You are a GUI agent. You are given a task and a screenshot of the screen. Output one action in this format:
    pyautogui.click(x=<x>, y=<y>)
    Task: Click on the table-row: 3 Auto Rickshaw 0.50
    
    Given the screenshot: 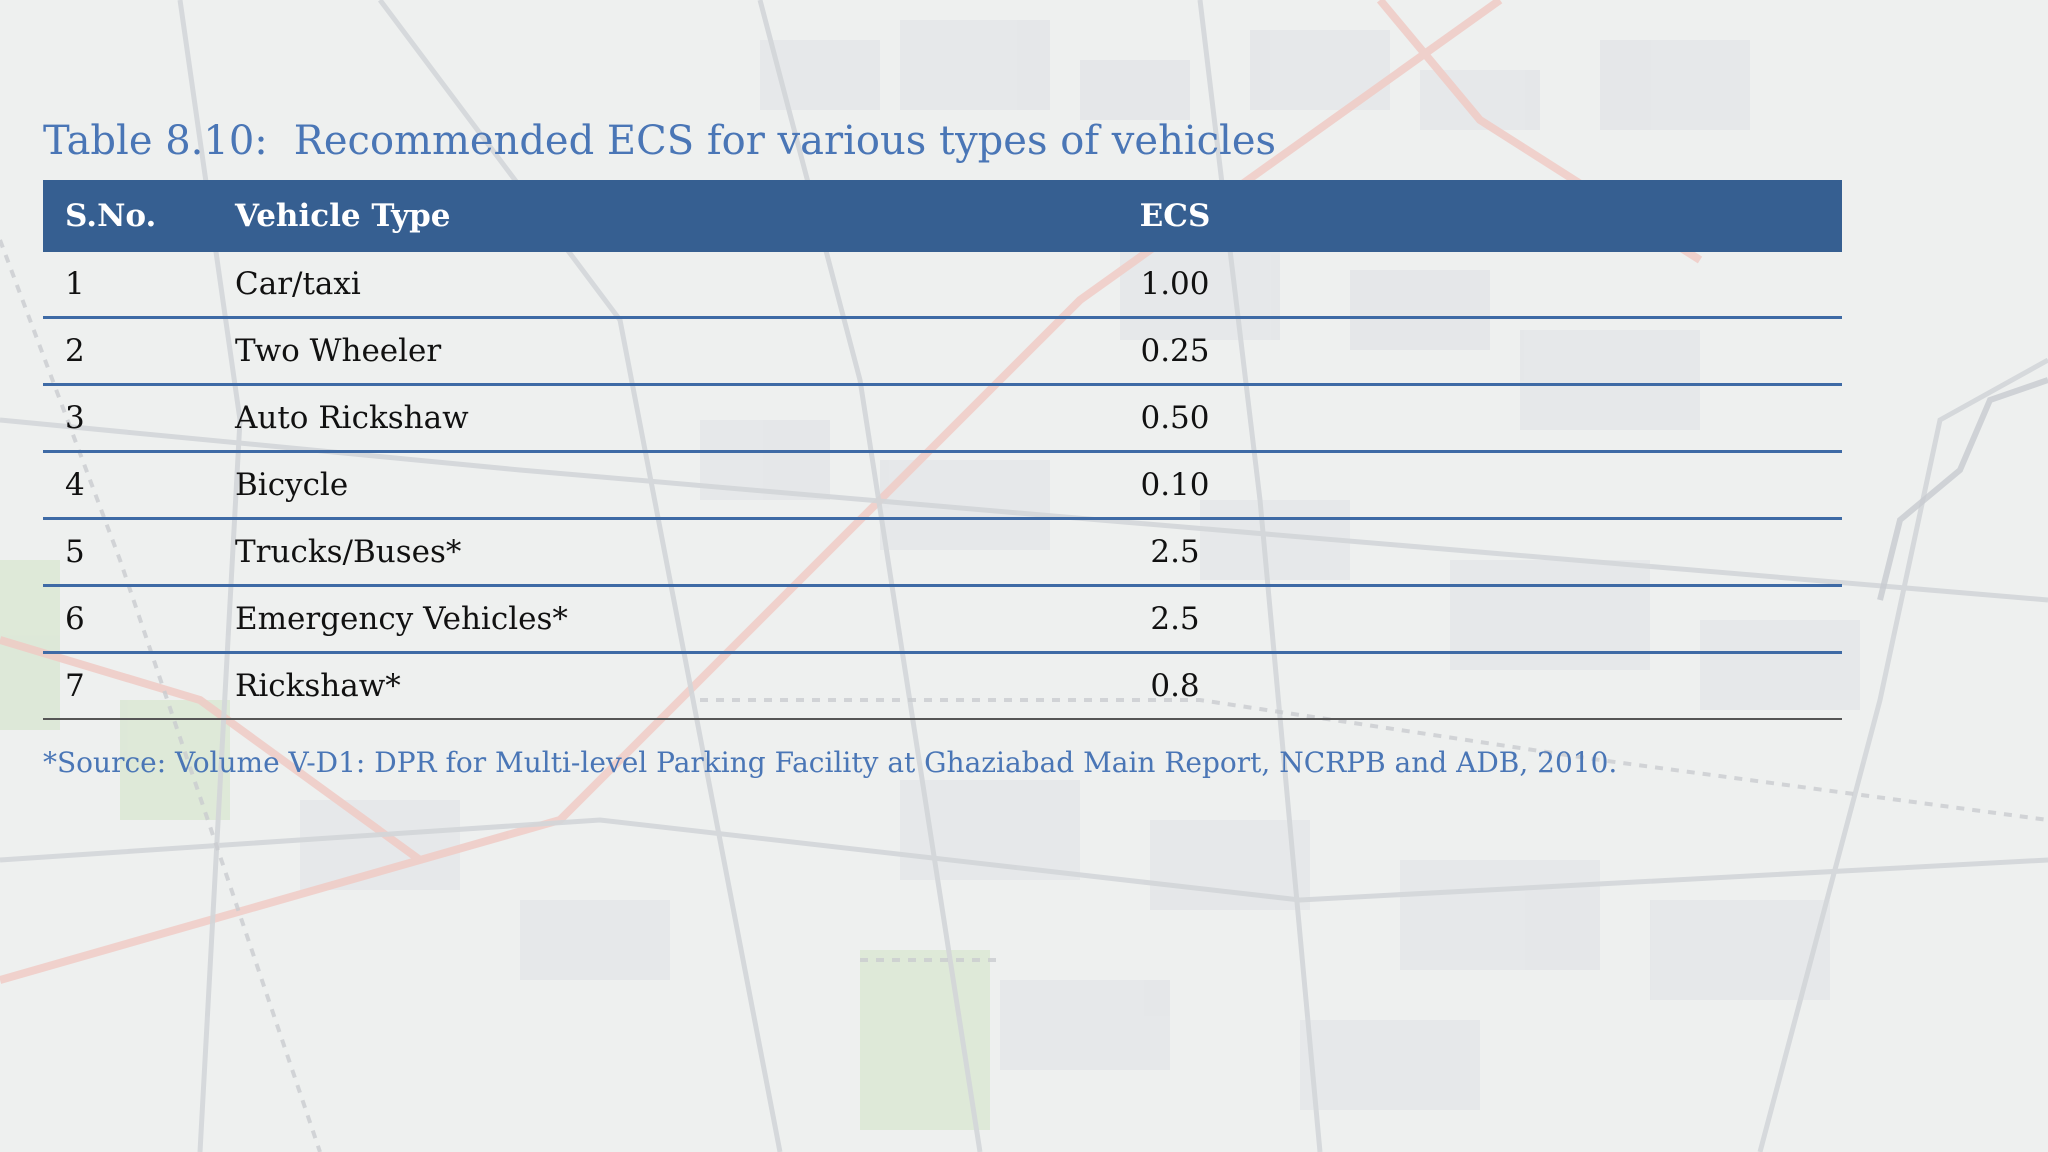 What is the action you would take?
    pyautogui.click(x=942, y=418)
    